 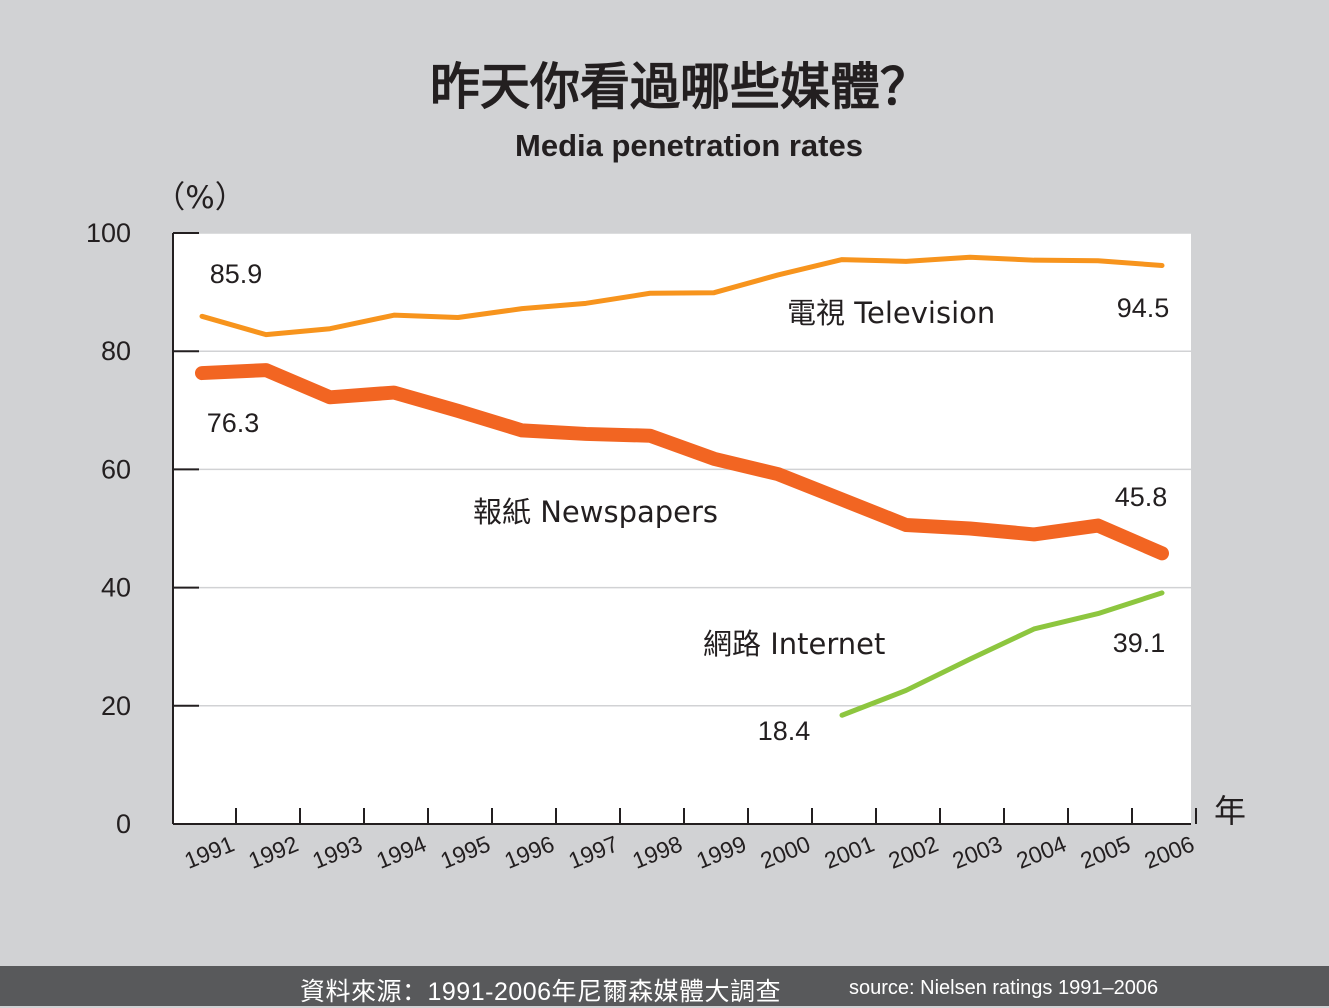 I want to click on x-tick-label: 1997, so click(x=593, y=852).